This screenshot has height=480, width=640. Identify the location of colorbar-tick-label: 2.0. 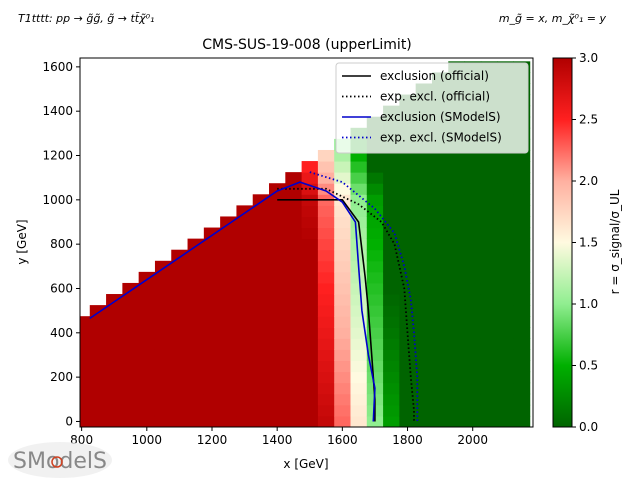
(588, 181).